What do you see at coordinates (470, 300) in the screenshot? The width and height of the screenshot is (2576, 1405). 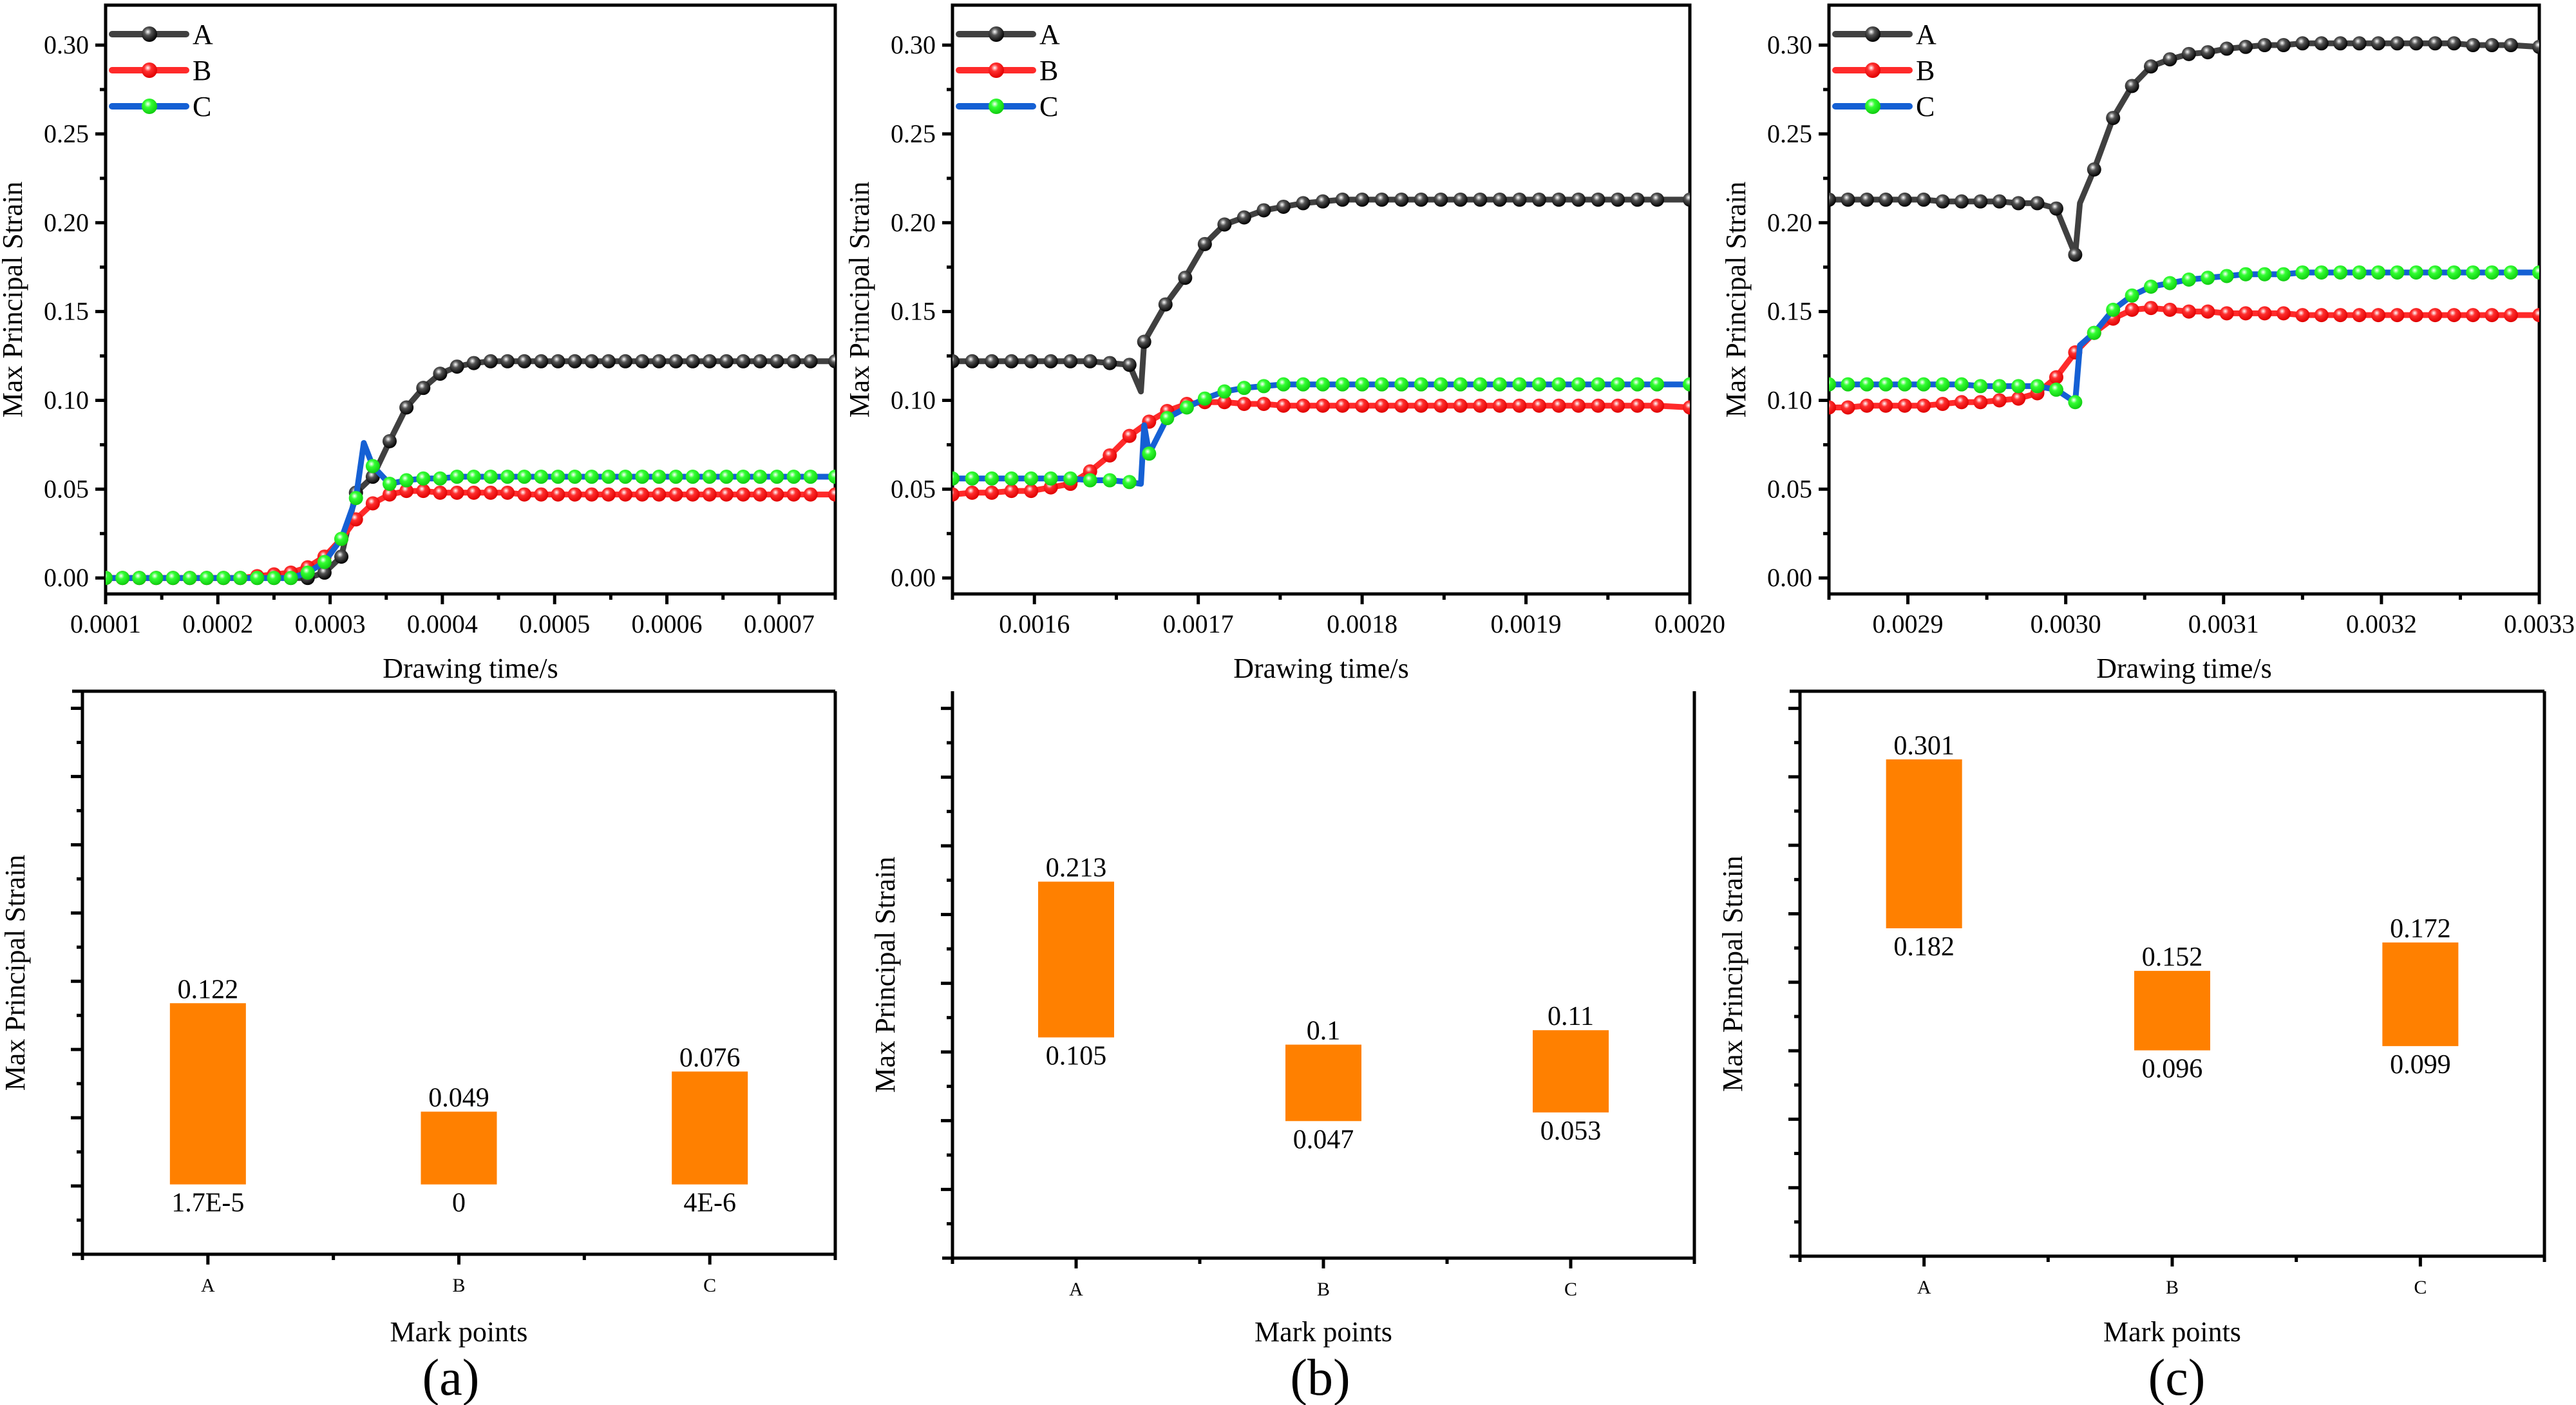 I see `plot-frame` at bounding box center [470, 300].